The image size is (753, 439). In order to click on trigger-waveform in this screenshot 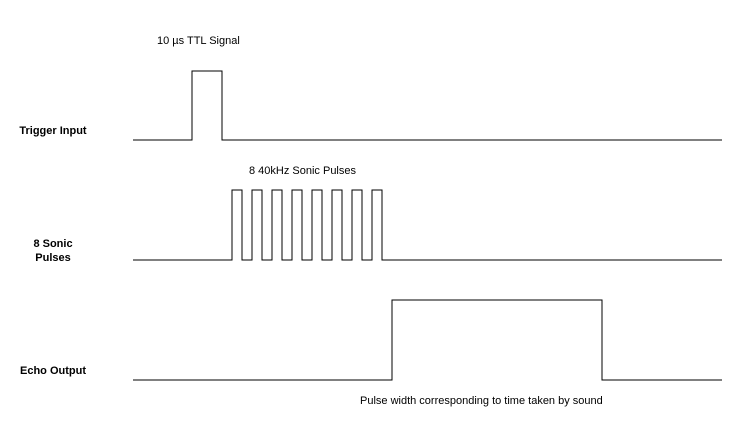, I will do `click(427, 105)`.